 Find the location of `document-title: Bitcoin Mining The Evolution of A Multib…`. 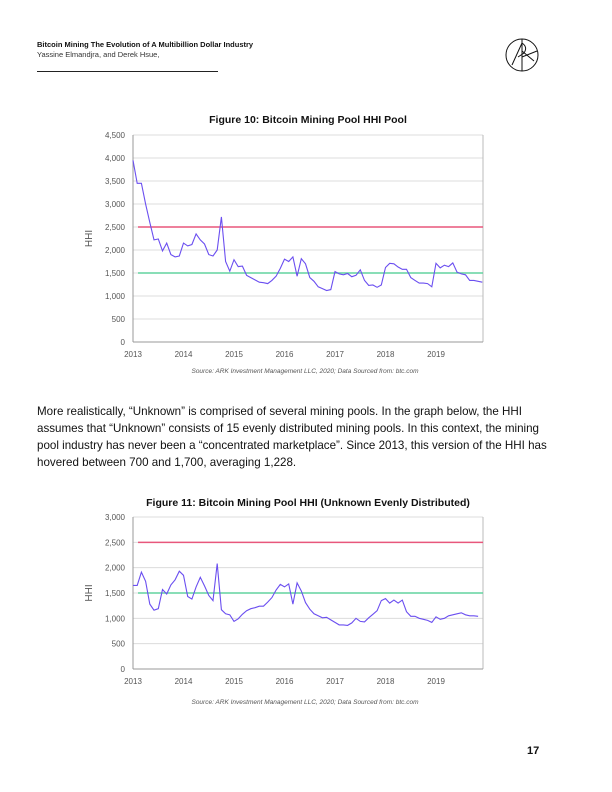

document-title: Bitcoin Mining The Evolution of A Multib… is located at coordinates (145, 44).